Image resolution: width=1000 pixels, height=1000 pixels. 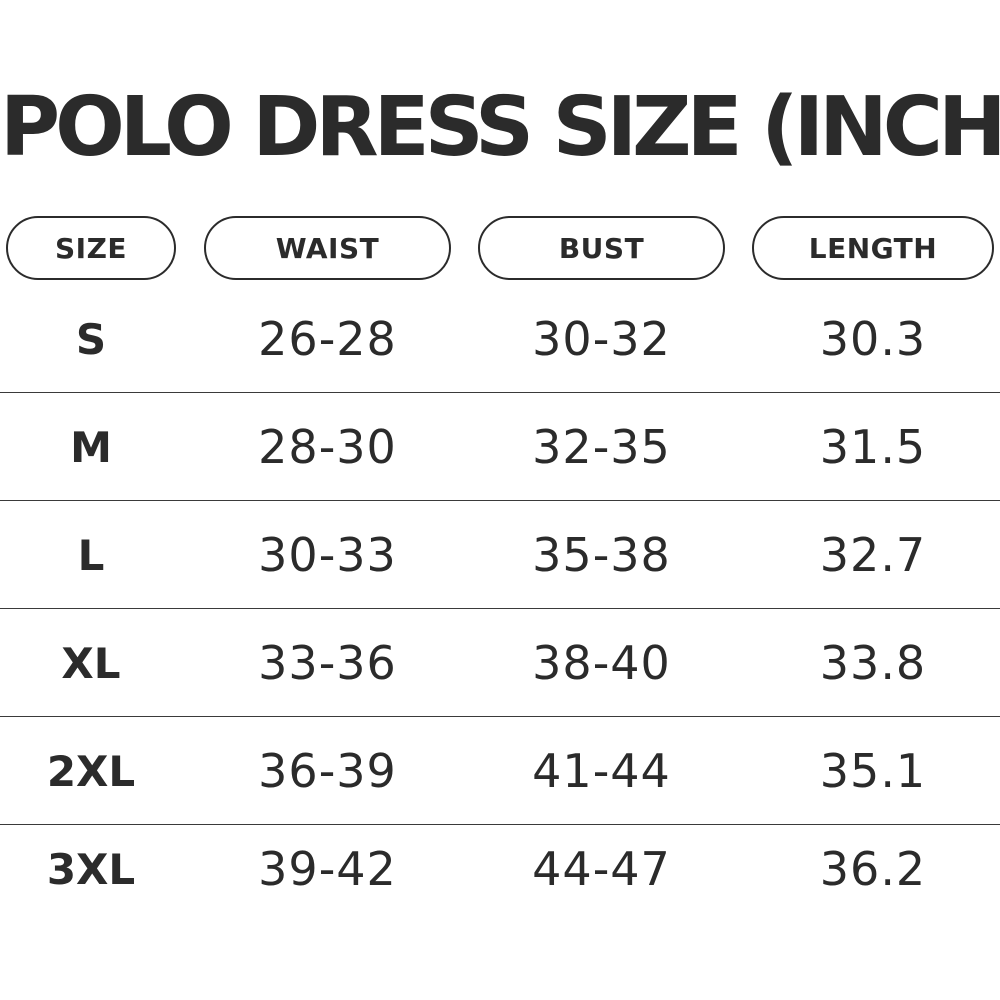 What do you see at coordinates (873, 248) in the screenshot?
I see `header-length: LENGTH` at bounding box center [873, 248].